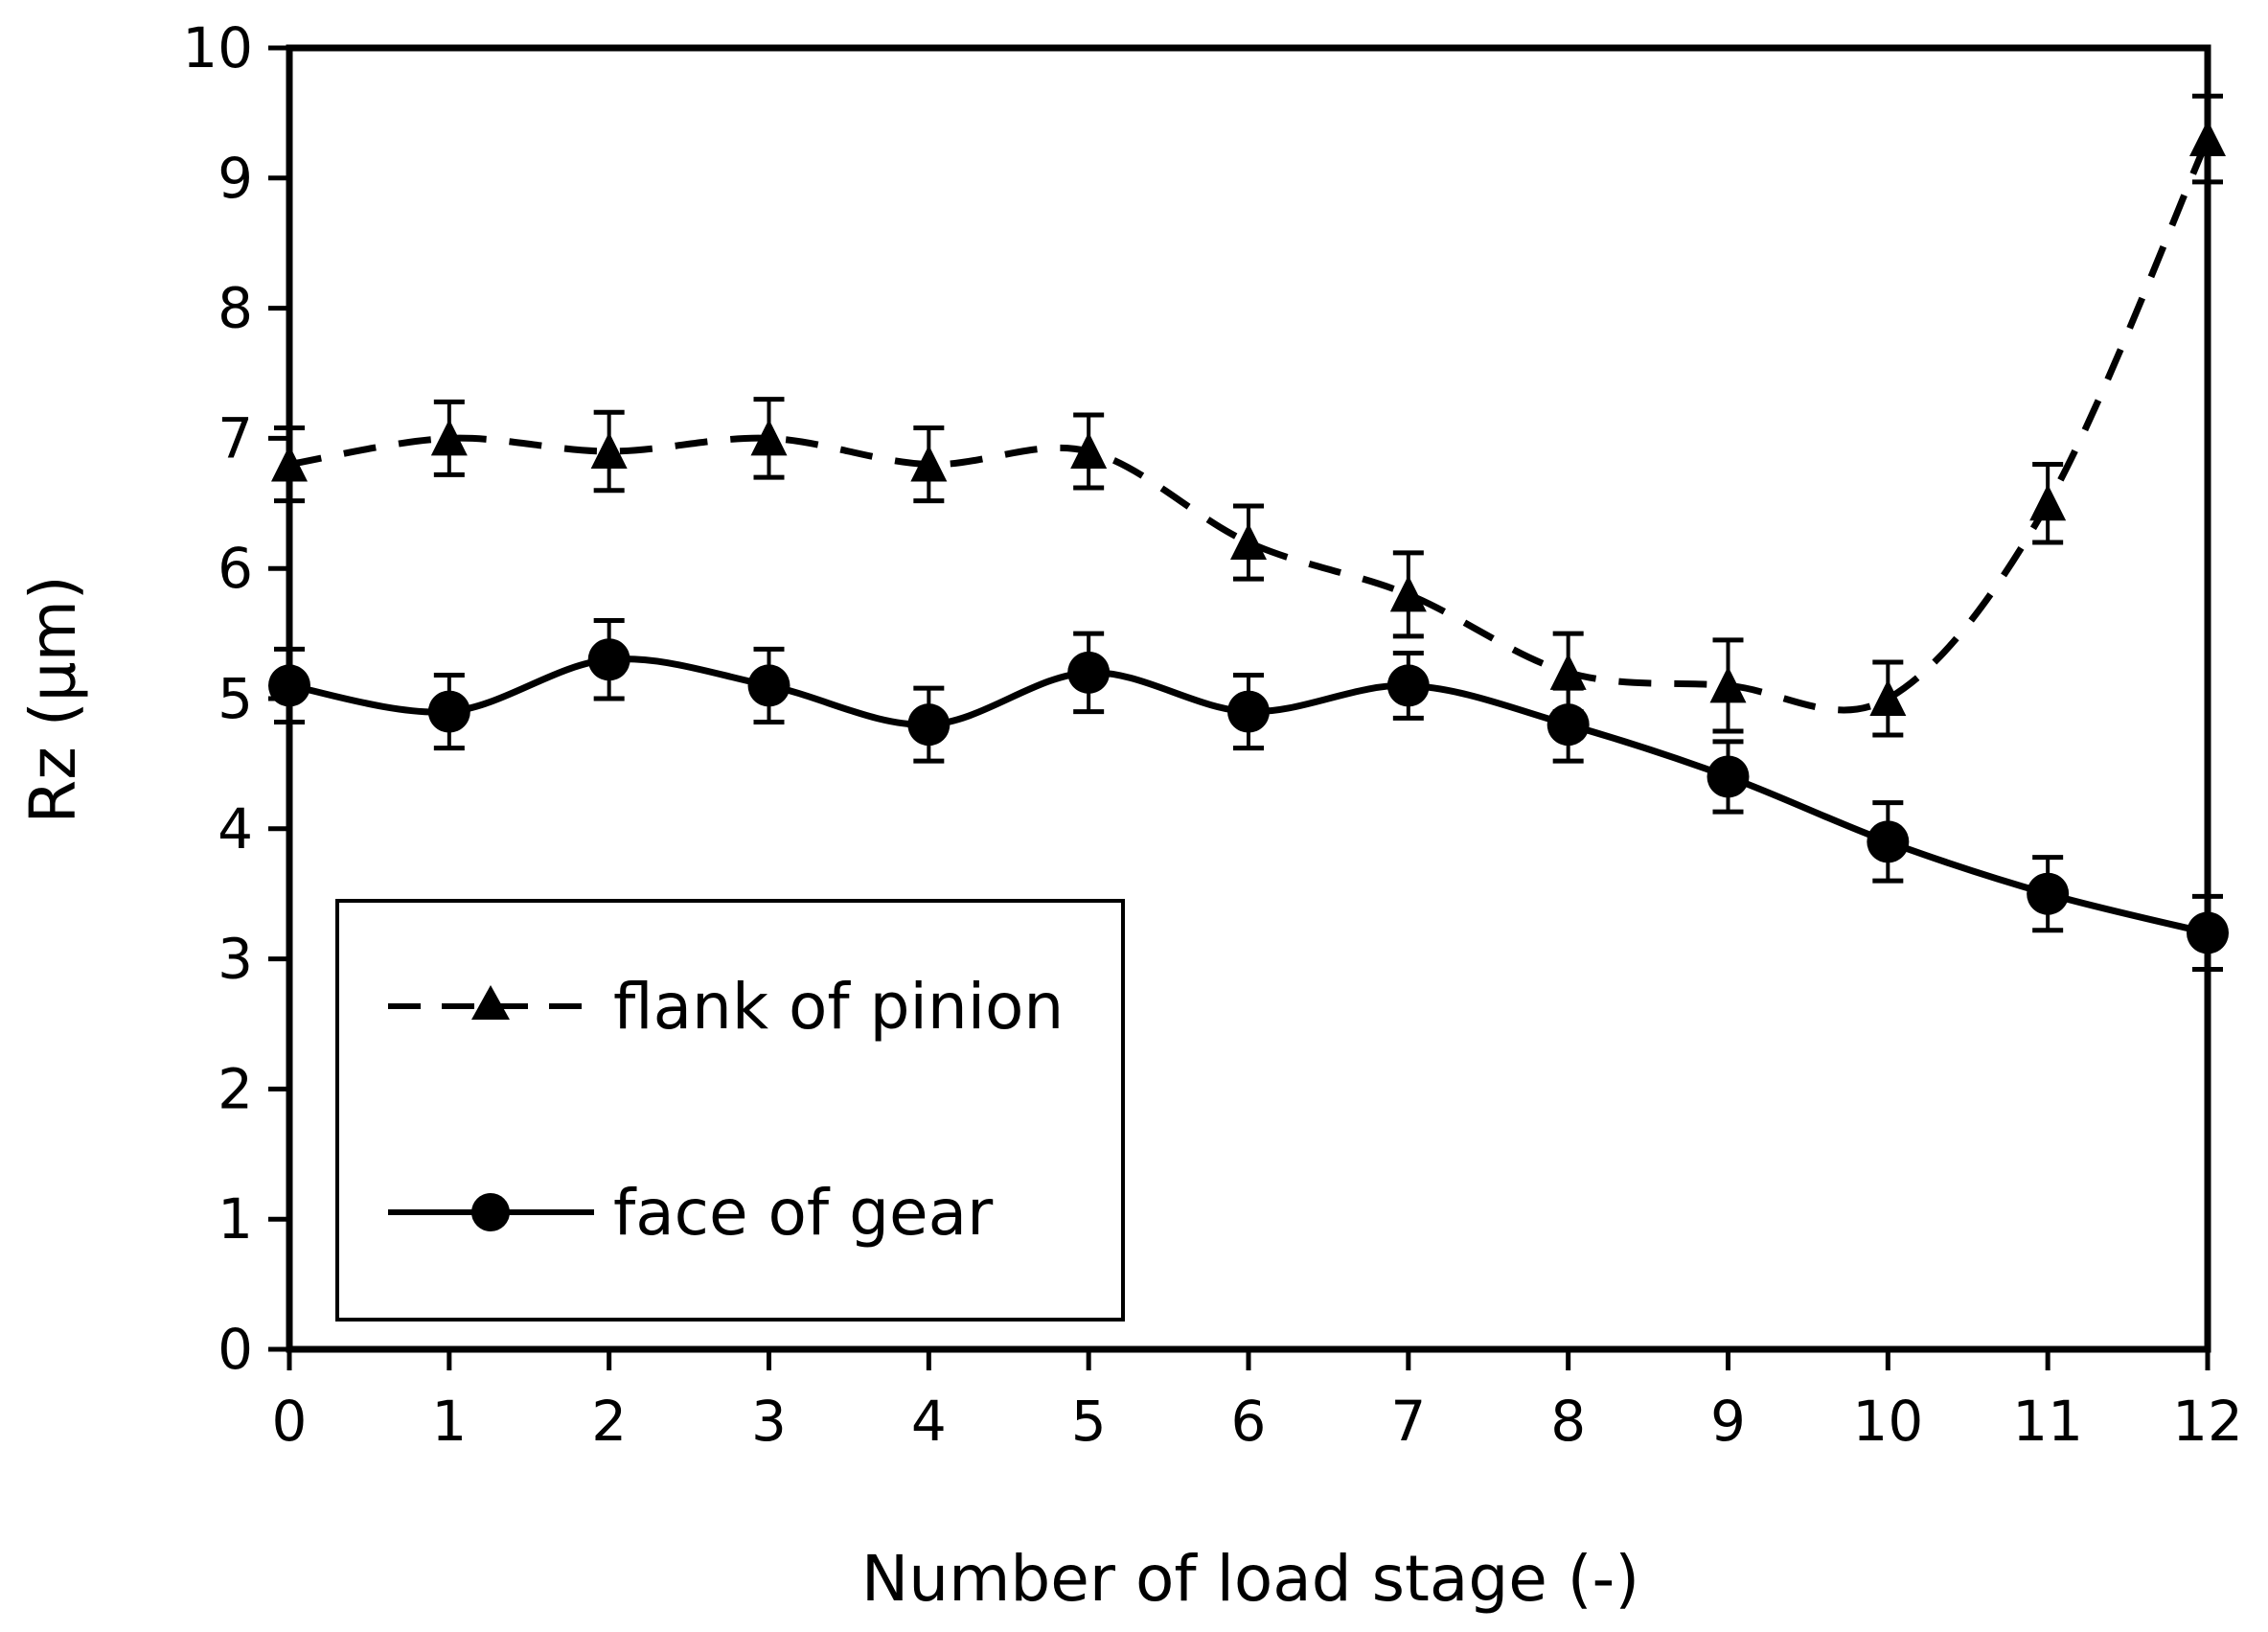 This screenshot has width=2268, height=1632. I want to click on y-axis: 0 1 2 3 4 5 6 7 8 9 10, so click(236, 698).